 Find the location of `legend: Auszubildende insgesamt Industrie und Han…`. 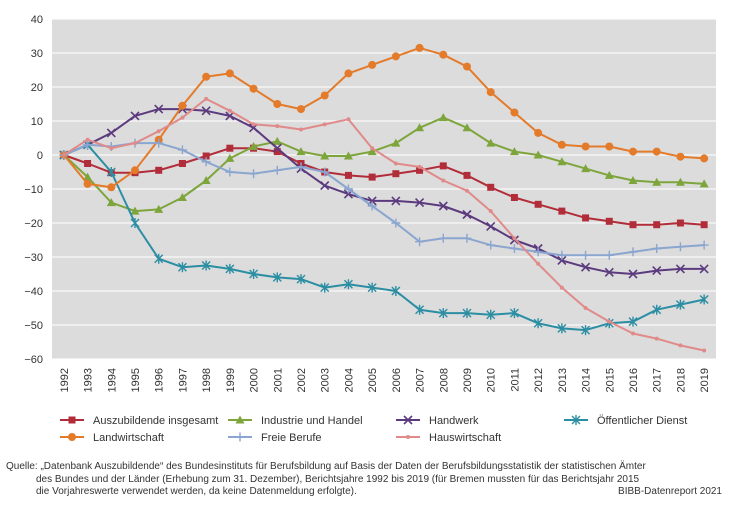

legend: Auszubildende insgesamt Industrie und Han… is located at coordinates (373, 429).